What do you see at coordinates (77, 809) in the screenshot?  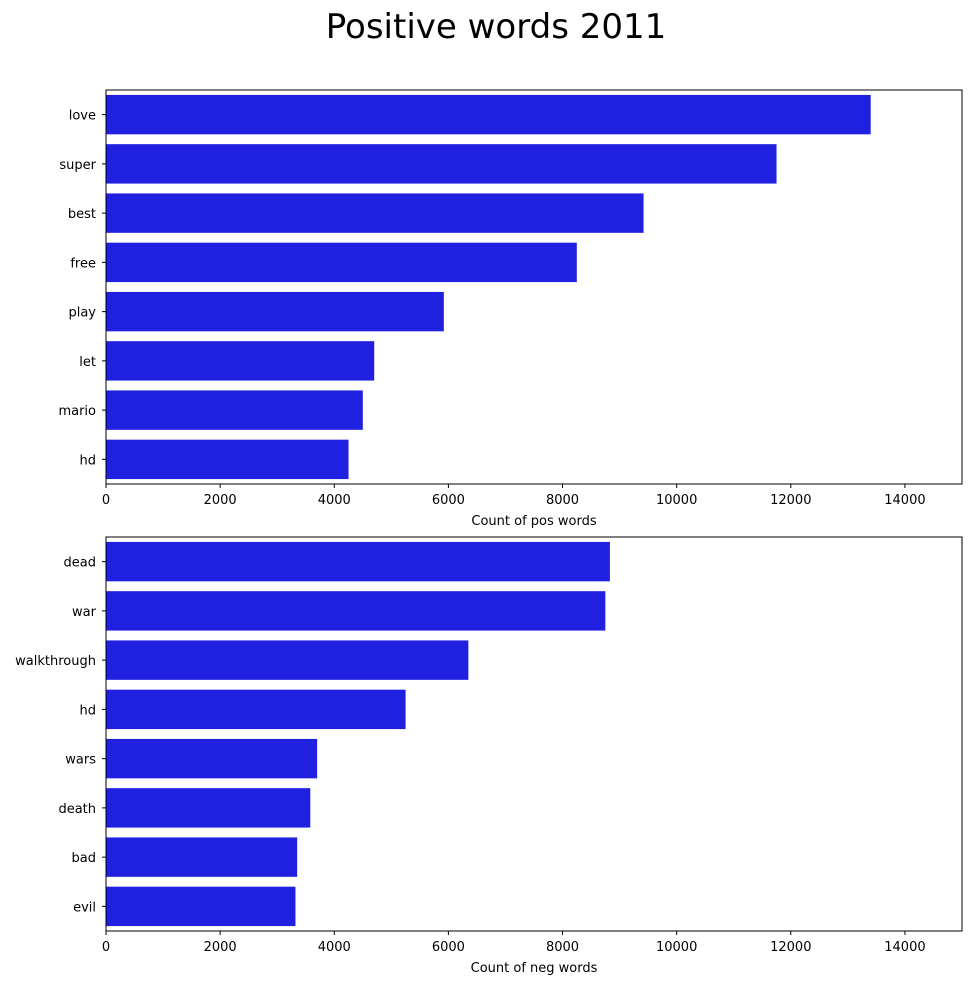 I see `y-tick-label: death` at bounding box center [77, 809].